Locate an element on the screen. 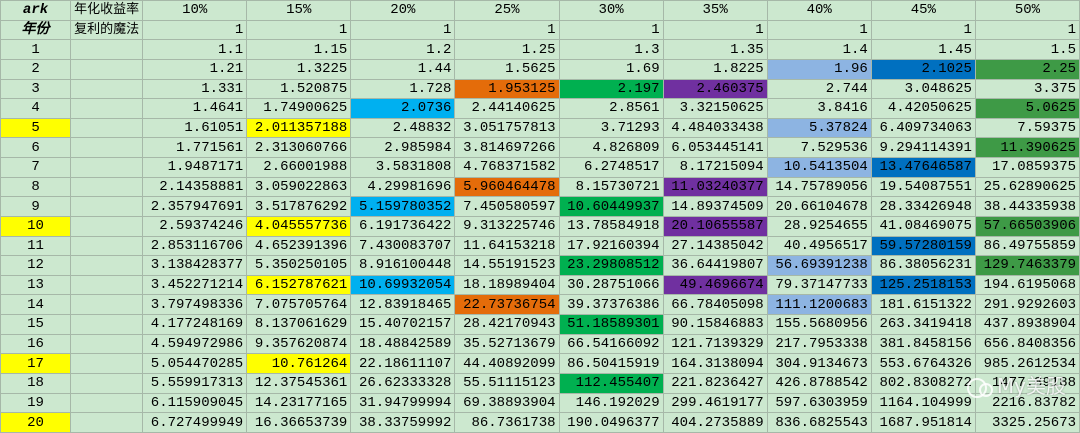 The image size is (1080, 433). value-cell: 836.6825543 is located at coordinates (819, 422).